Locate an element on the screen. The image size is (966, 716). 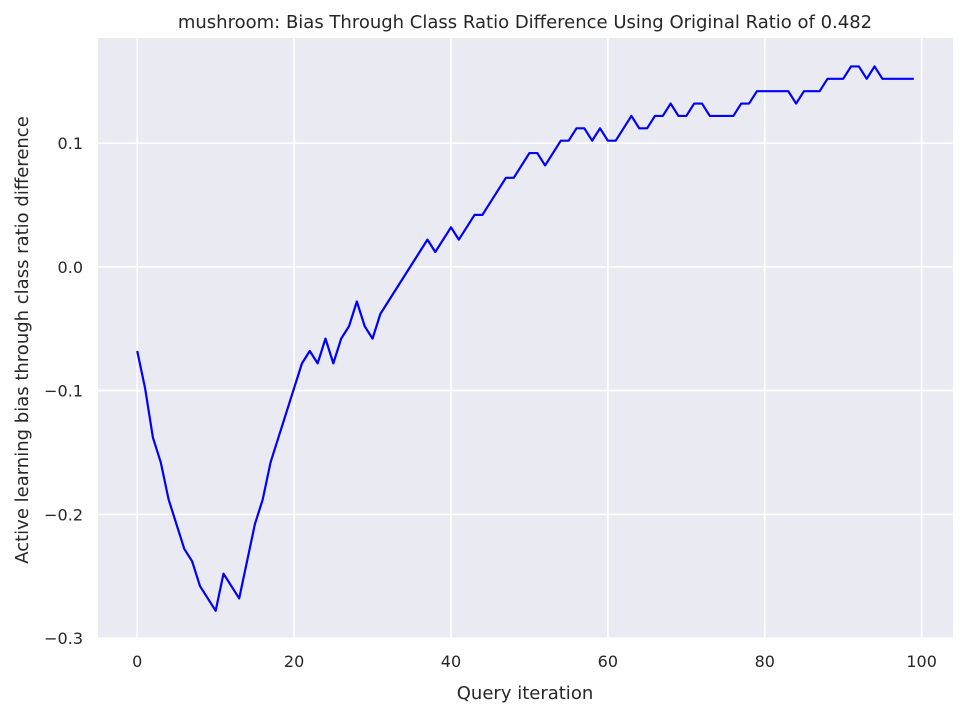
y-tick-label: −0.1 is located at coordinates (63, 391).